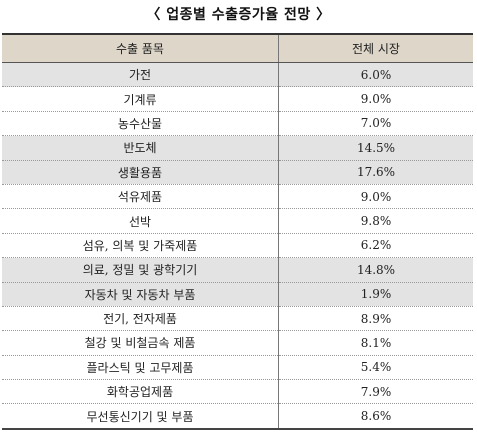 The image size is (477, 435). Describe the element at coordinates (375, 319) in the screenshot. I see `growth-rate-cell: 8.9%` at that location.